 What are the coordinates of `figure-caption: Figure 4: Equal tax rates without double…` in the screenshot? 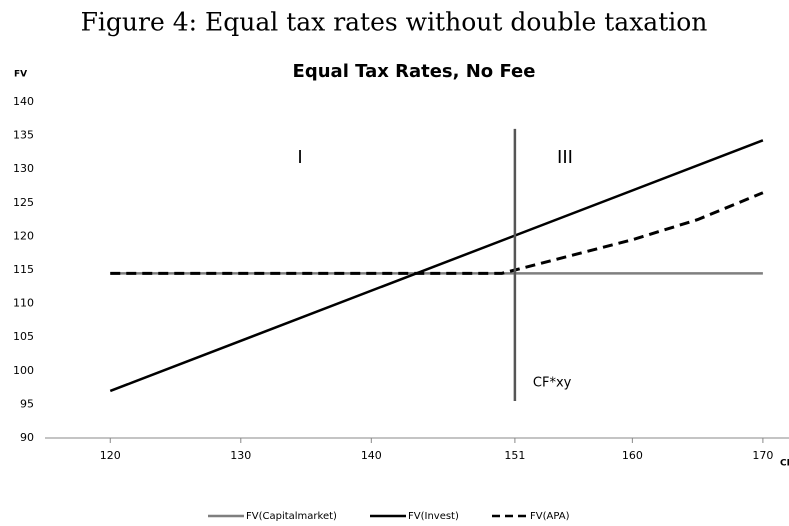 It's located at (394, 22).